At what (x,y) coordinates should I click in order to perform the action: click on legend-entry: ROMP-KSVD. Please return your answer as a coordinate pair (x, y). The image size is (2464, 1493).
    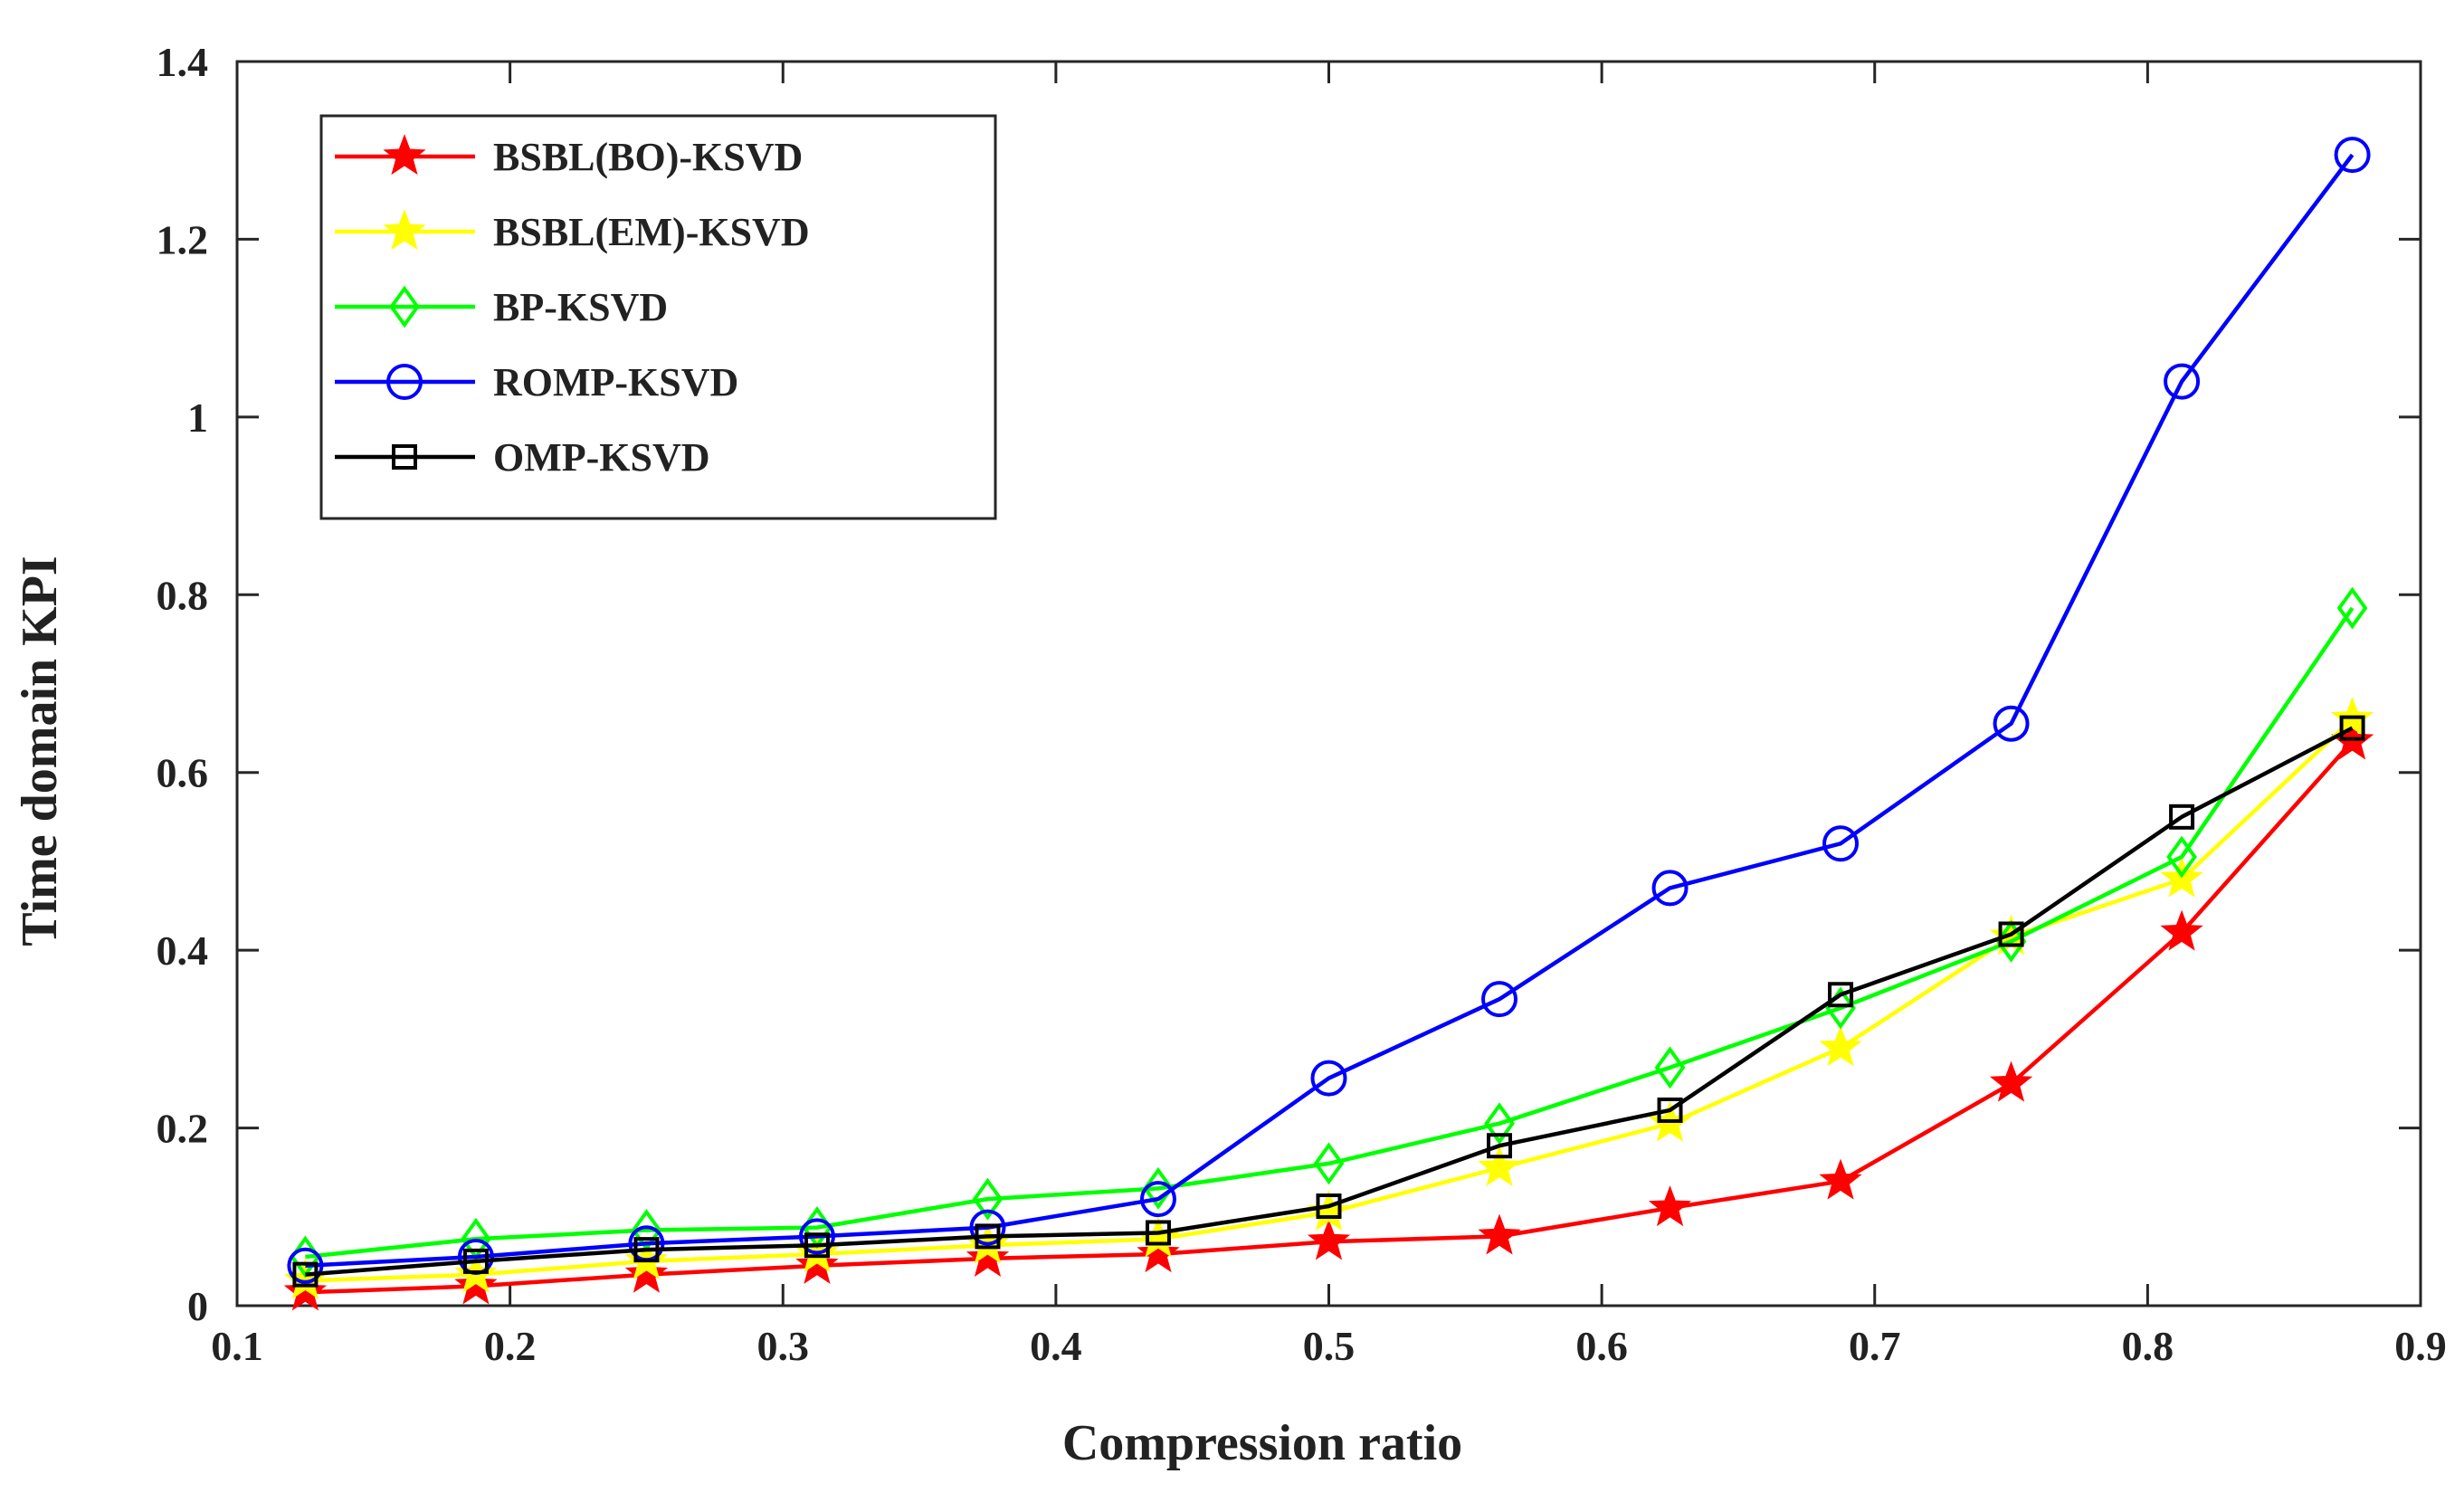
    Looking at the image, I should click on (536, 382).